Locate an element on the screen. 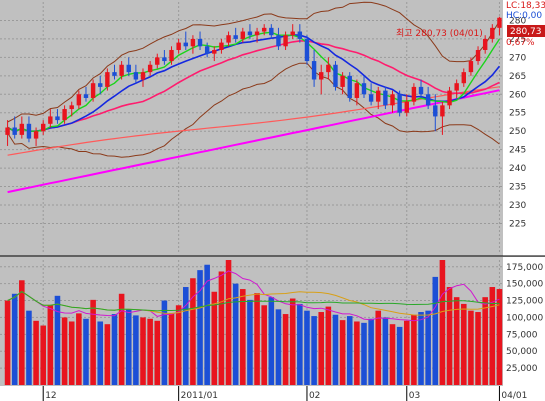 Image resolution: width=545 pixels, height=401 pixels. date-axis: 12 2011/01 02 03 04/01 is located at coordinates (272, 393).